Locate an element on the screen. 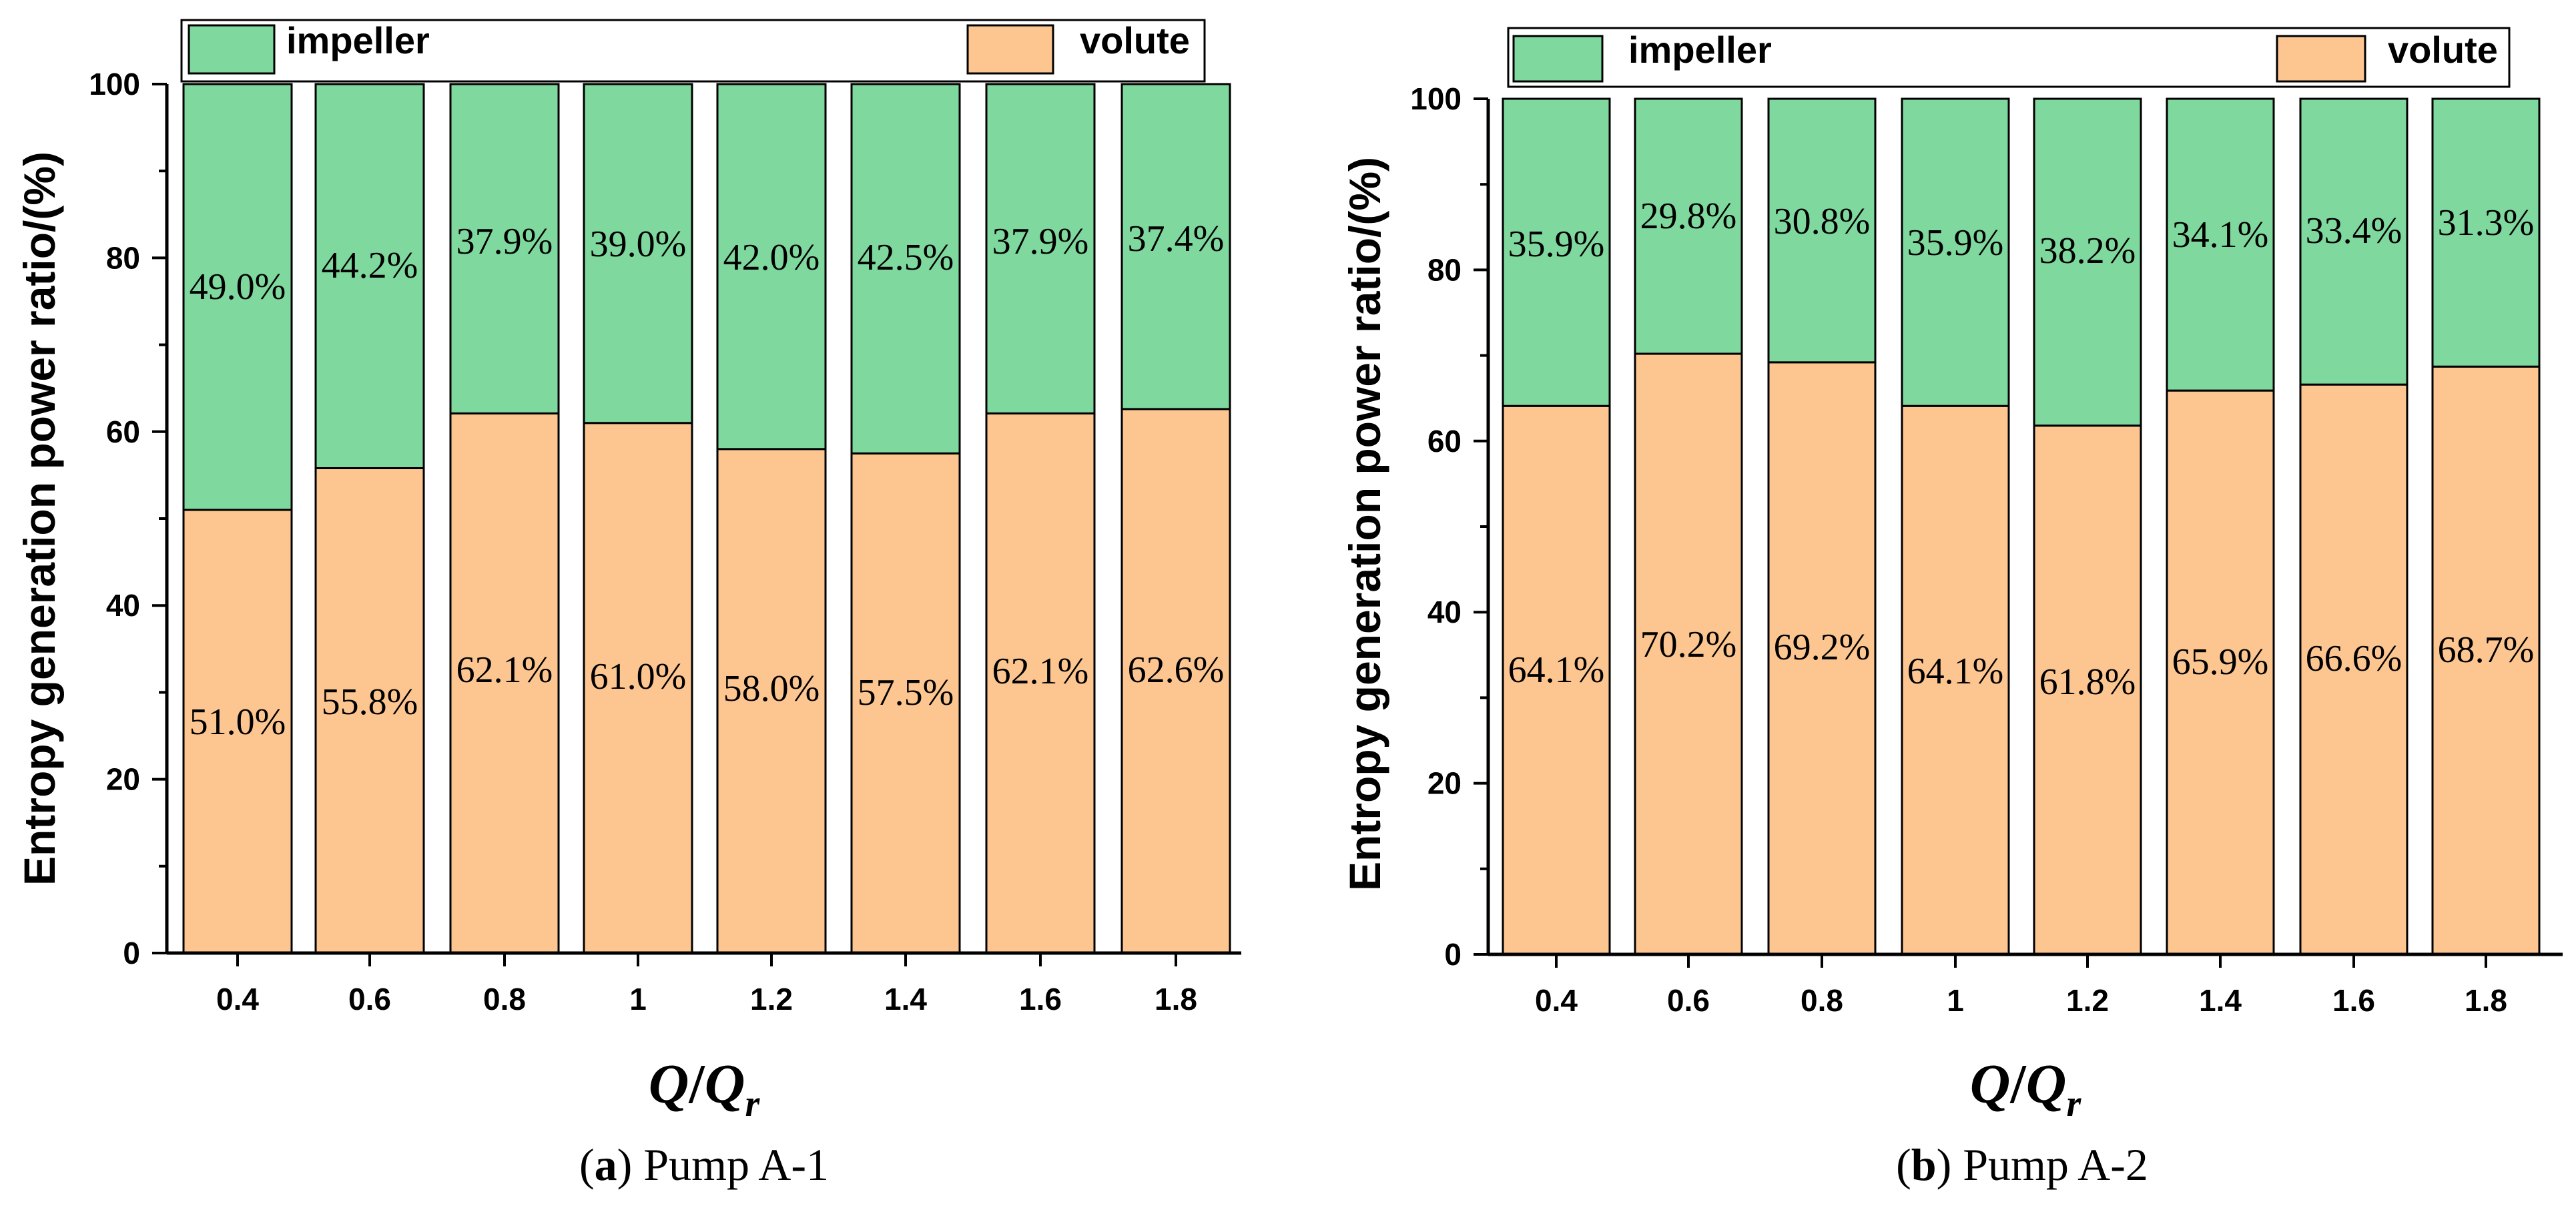 This screenshot has height=1208, width=2576. data-label-volute: 61.0% is located at coordinates (638, 677).